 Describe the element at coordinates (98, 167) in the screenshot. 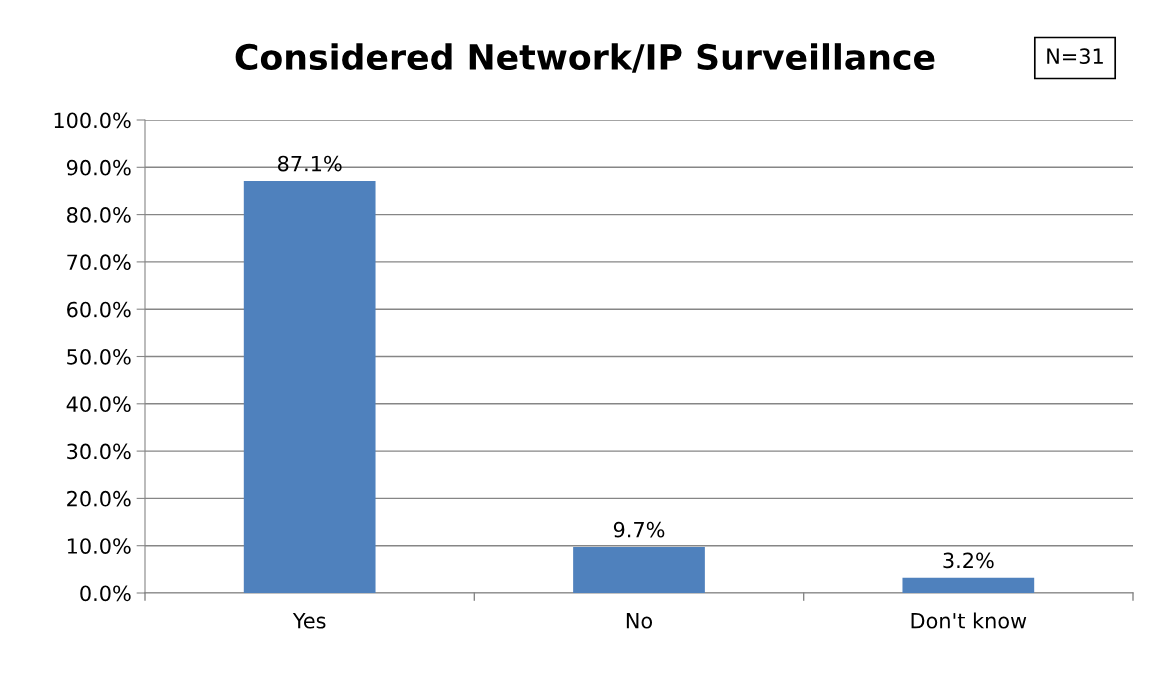

I see `y-tick-label: 90.0%` at that location.